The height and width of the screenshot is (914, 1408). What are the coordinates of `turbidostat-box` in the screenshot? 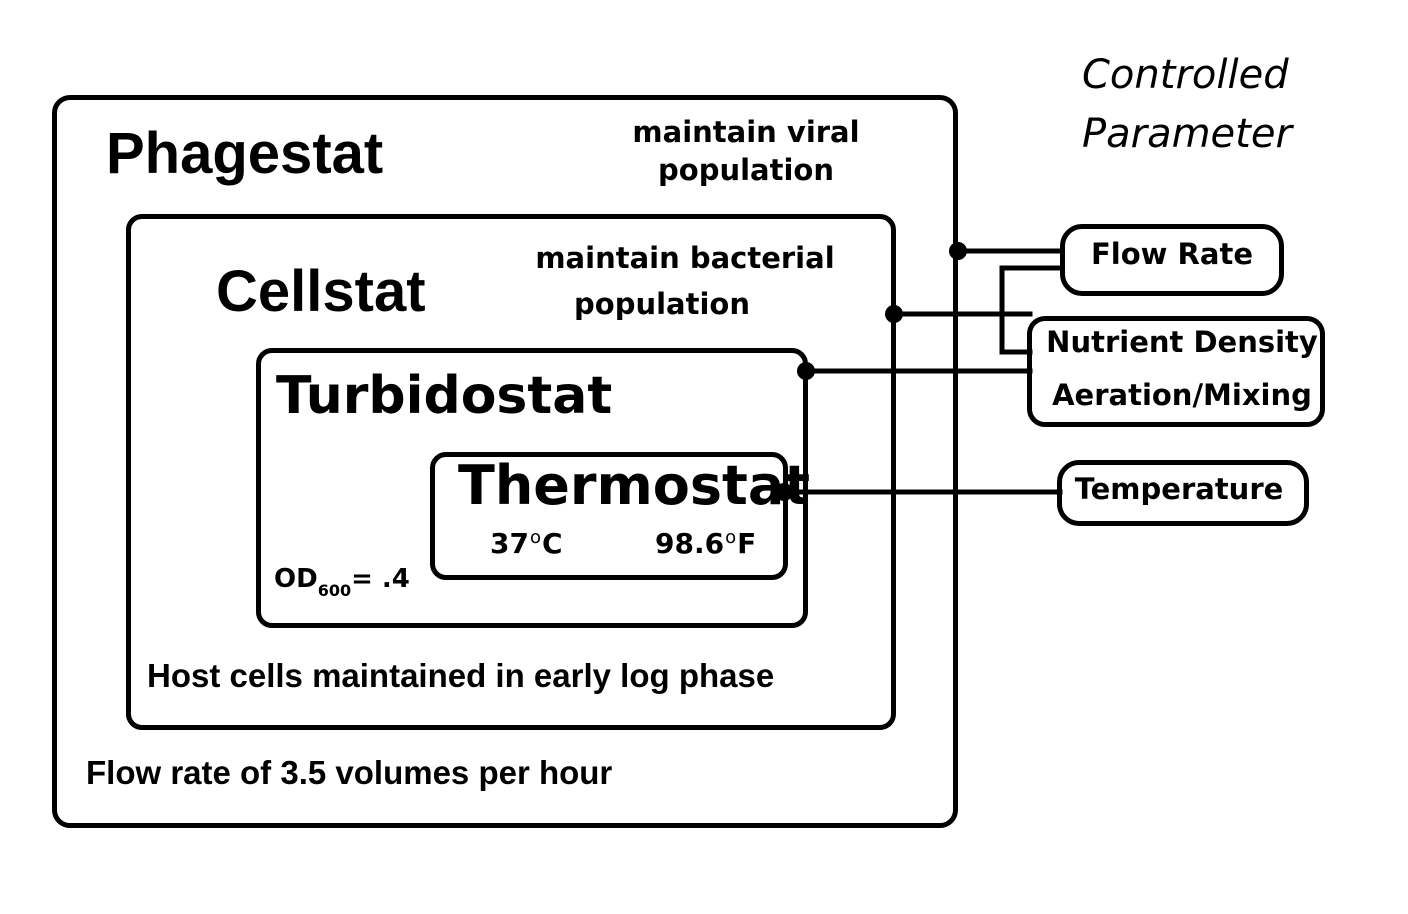 It's located at (532, 488).